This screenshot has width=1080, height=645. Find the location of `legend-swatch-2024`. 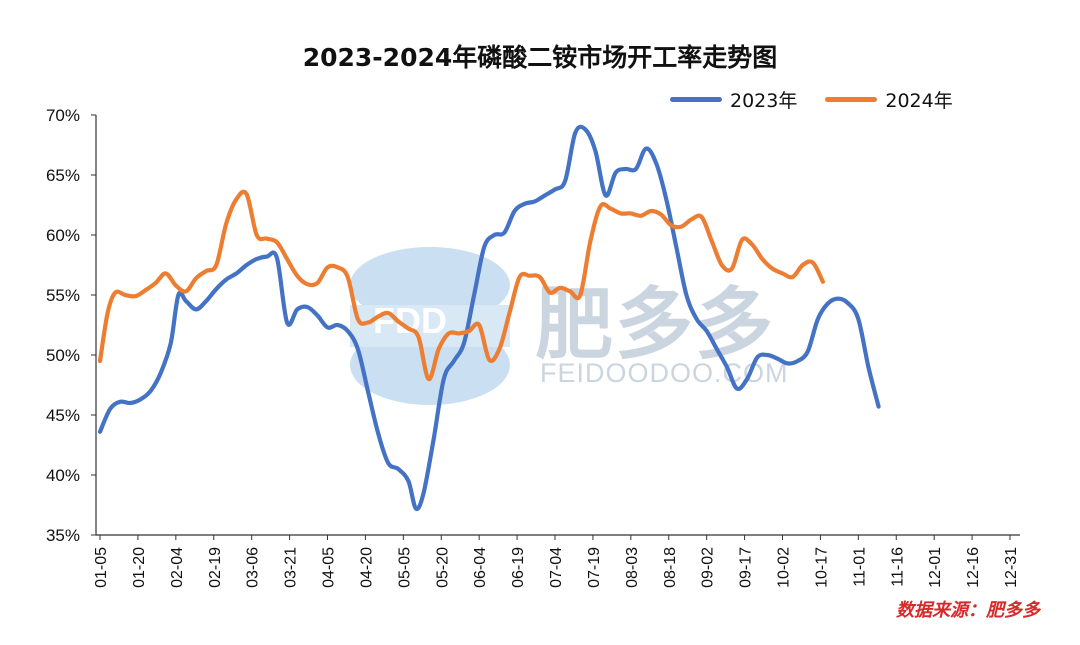

legend-swatch-2024 is located at coordinates (851, 99).